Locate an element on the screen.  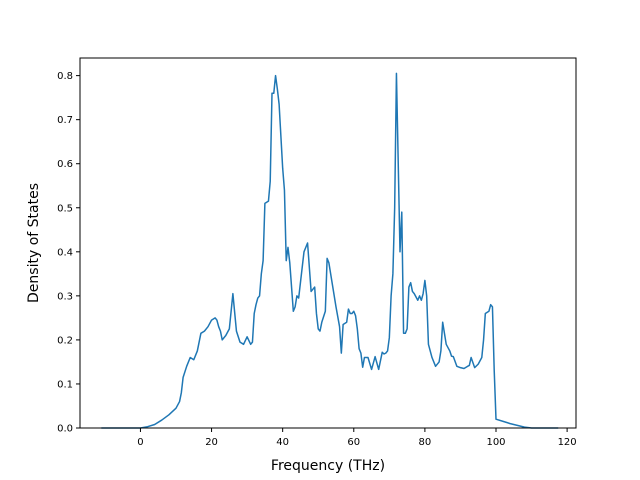
y-tick-label: 0.3 is located at coordinates (65, 296).